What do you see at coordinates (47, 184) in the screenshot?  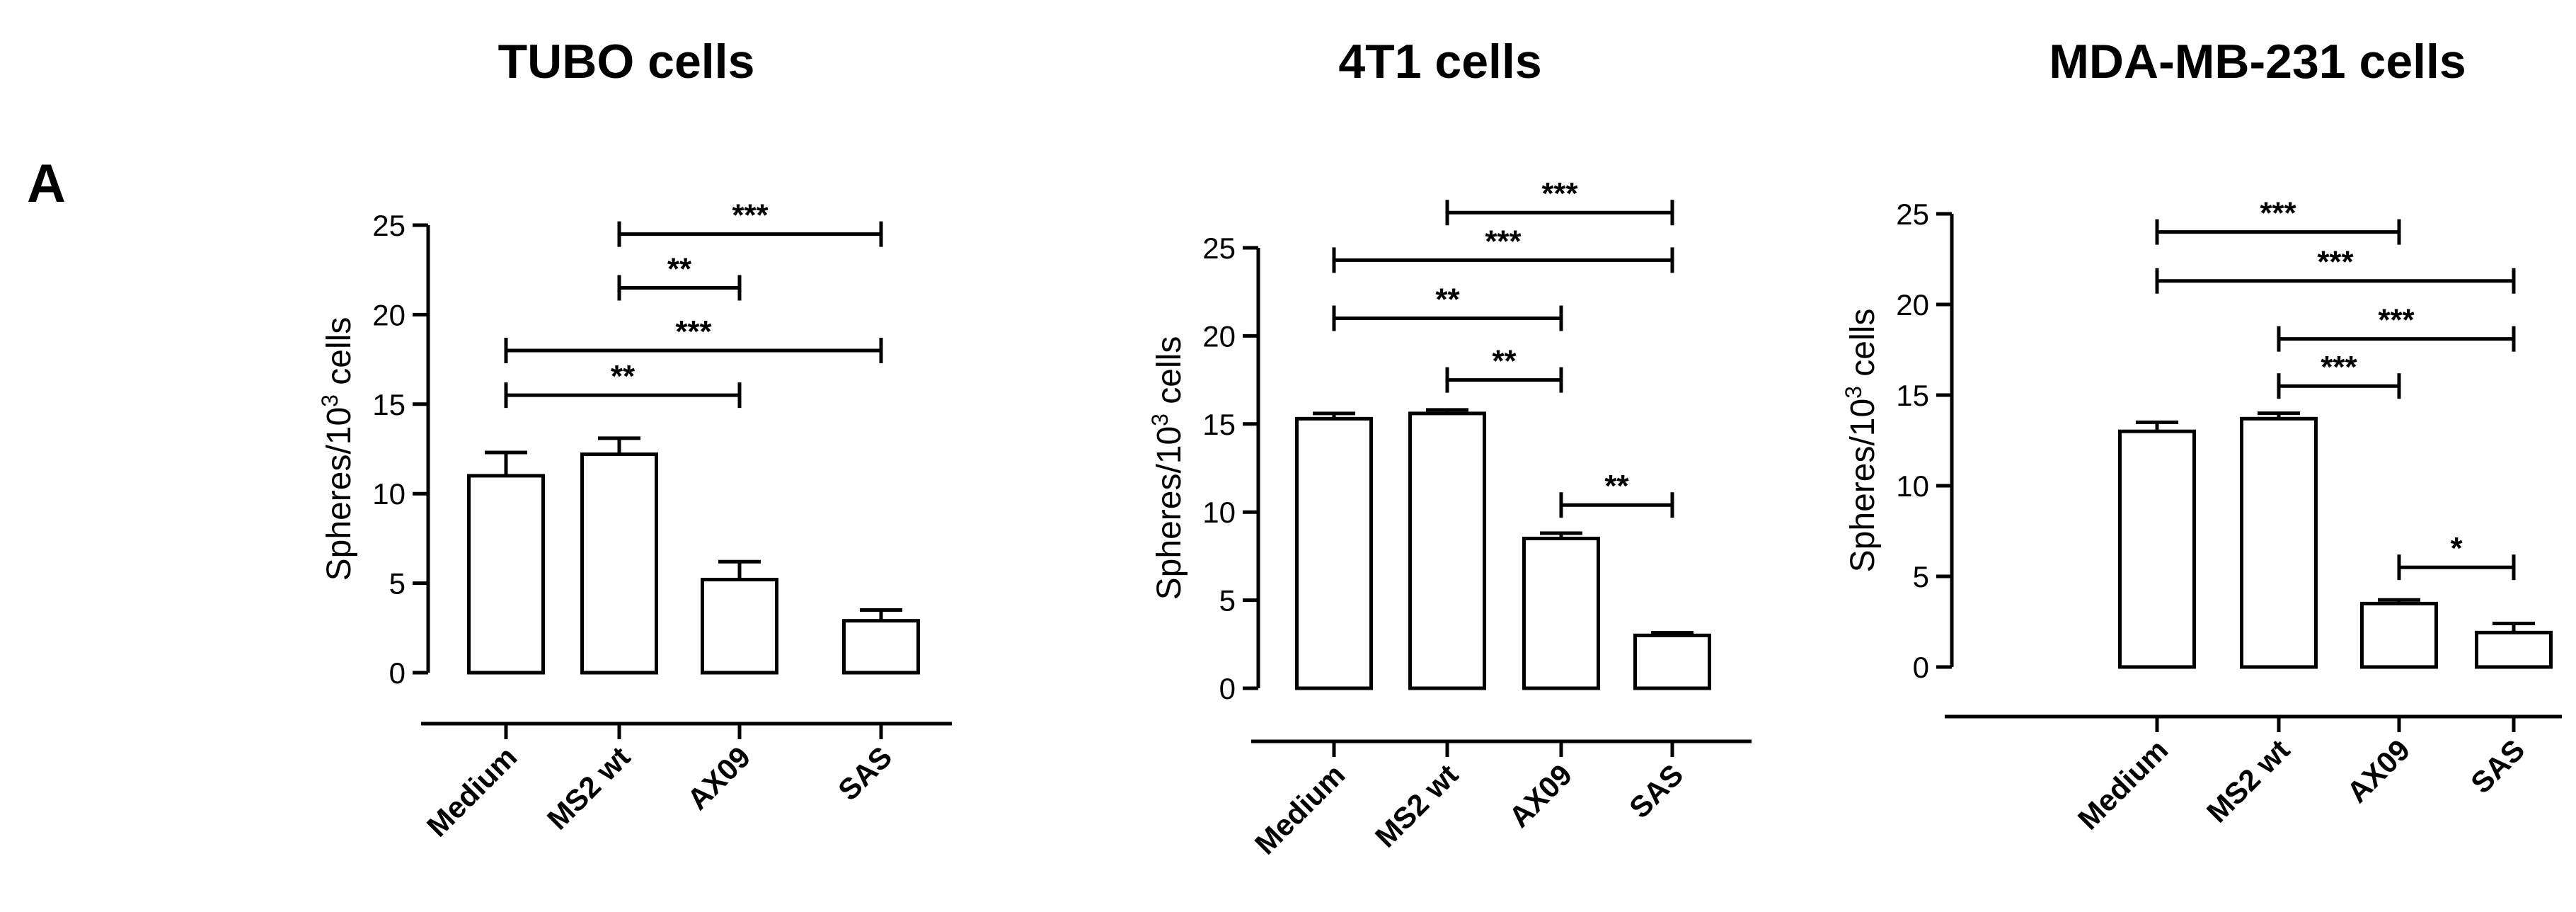 I see `panel-label: A` at bounding box center [47, 184].